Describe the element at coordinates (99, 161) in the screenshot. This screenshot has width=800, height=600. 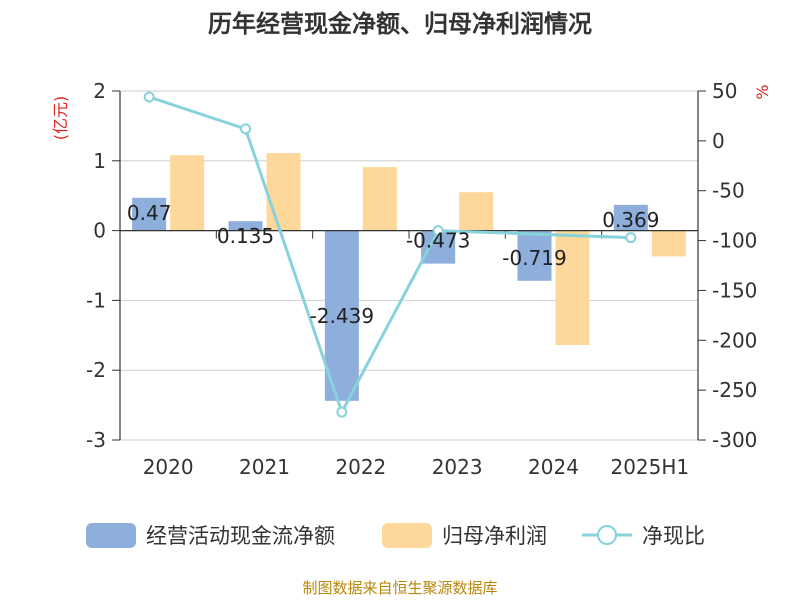
I see `left-tick-label: 1` at that location.